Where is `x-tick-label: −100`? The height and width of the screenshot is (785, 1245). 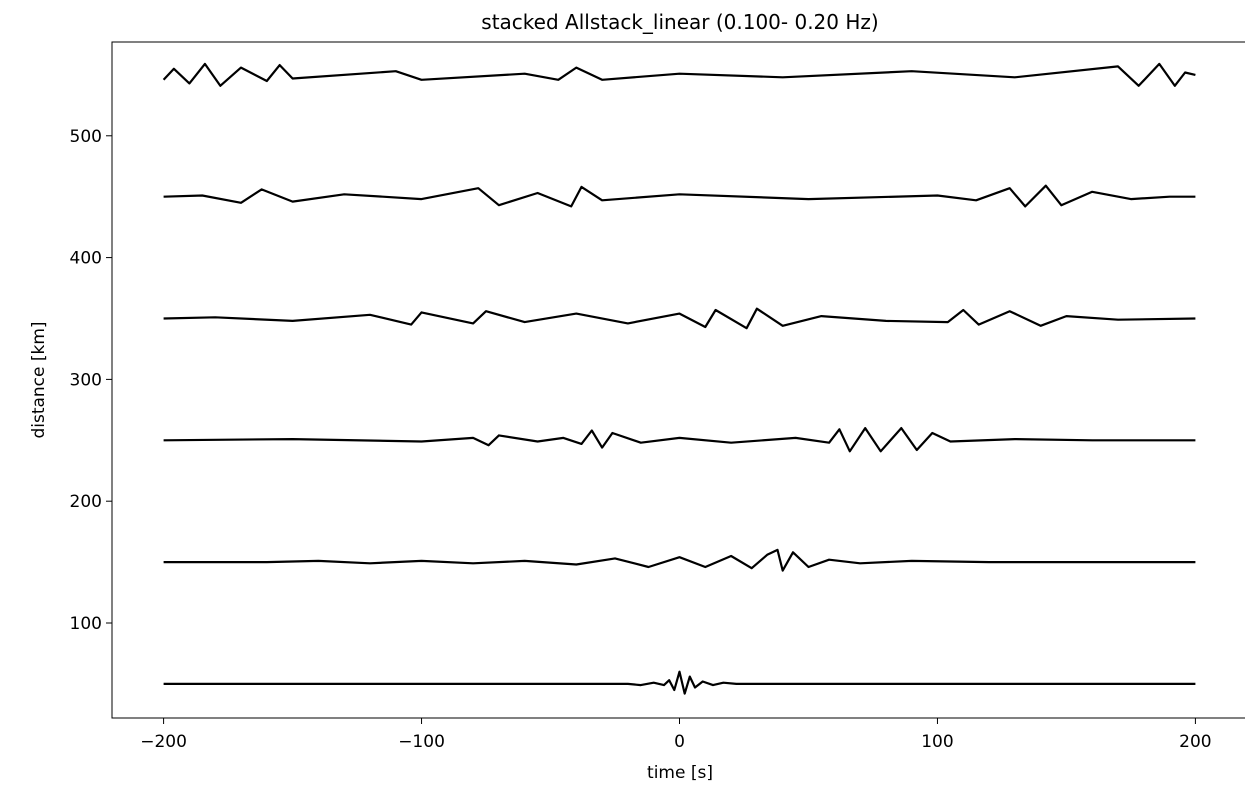
x-tick-label: −100 is located at coordinates (421, 742).